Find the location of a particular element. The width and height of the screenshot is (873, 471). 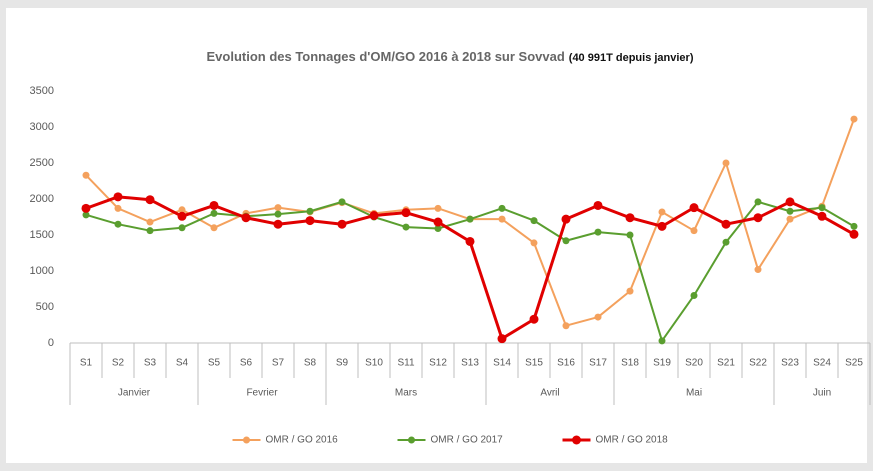

x-tick-label: S14 is located at coordinates (502, 363).